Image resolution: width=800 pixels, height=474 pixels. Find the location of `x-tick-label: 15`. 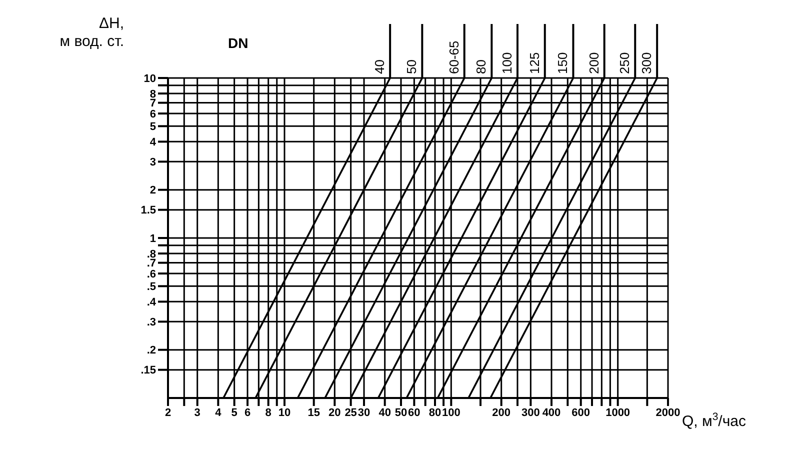

x-tick-label: 15 is located at coordinates (314, 412).